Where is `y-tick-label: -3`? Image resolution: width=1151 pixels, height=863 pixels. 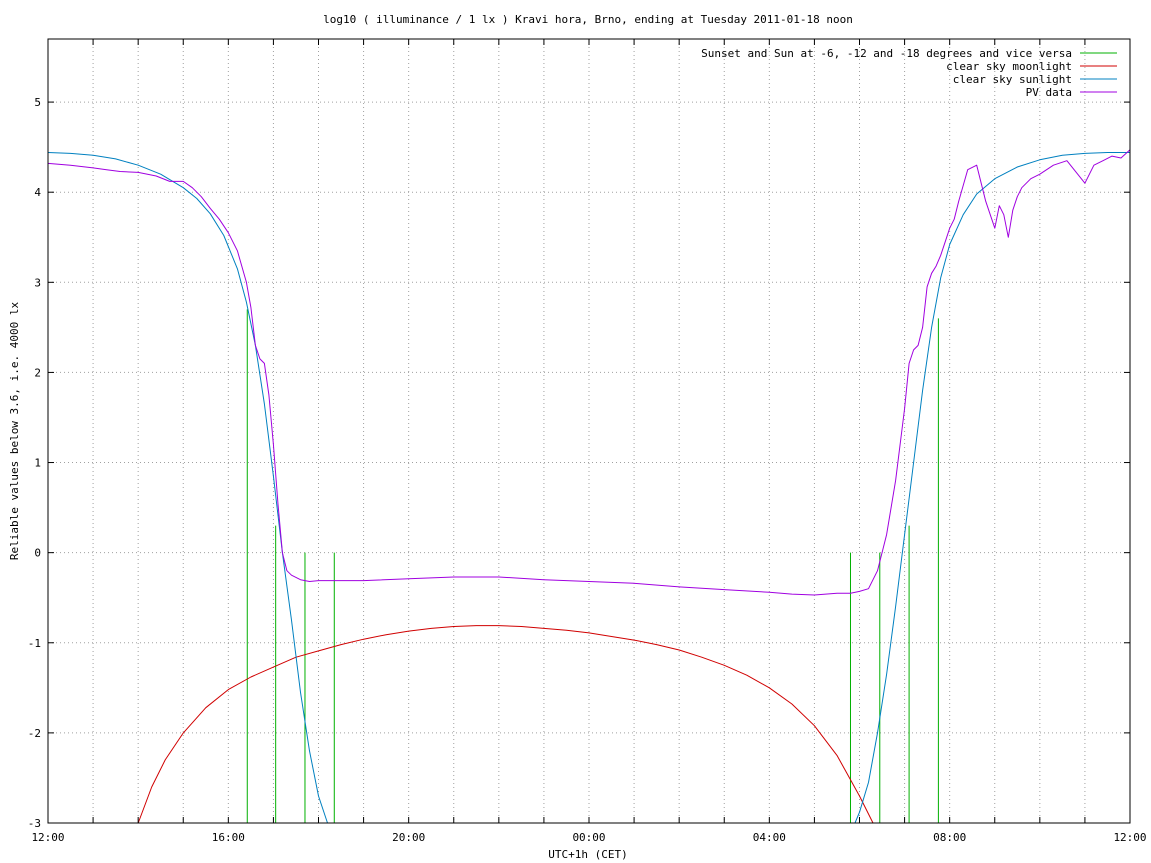
y-tick-label: -3 is located at coordinates (34, 823).